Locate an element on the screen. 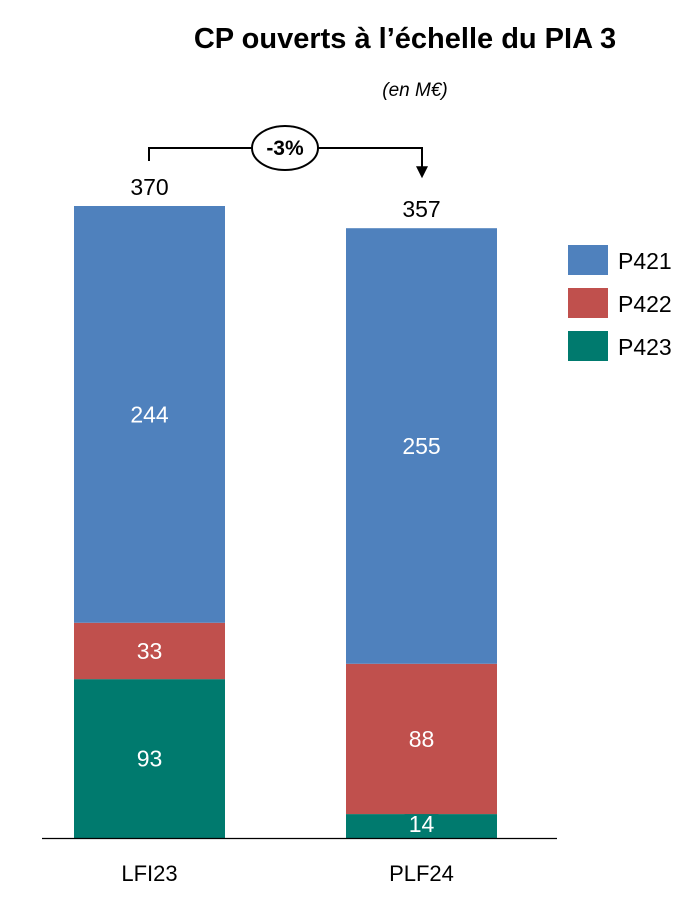 The image size is (696, 907). data-label-p423-plf24: 14 is located at coordinates (422, 824).